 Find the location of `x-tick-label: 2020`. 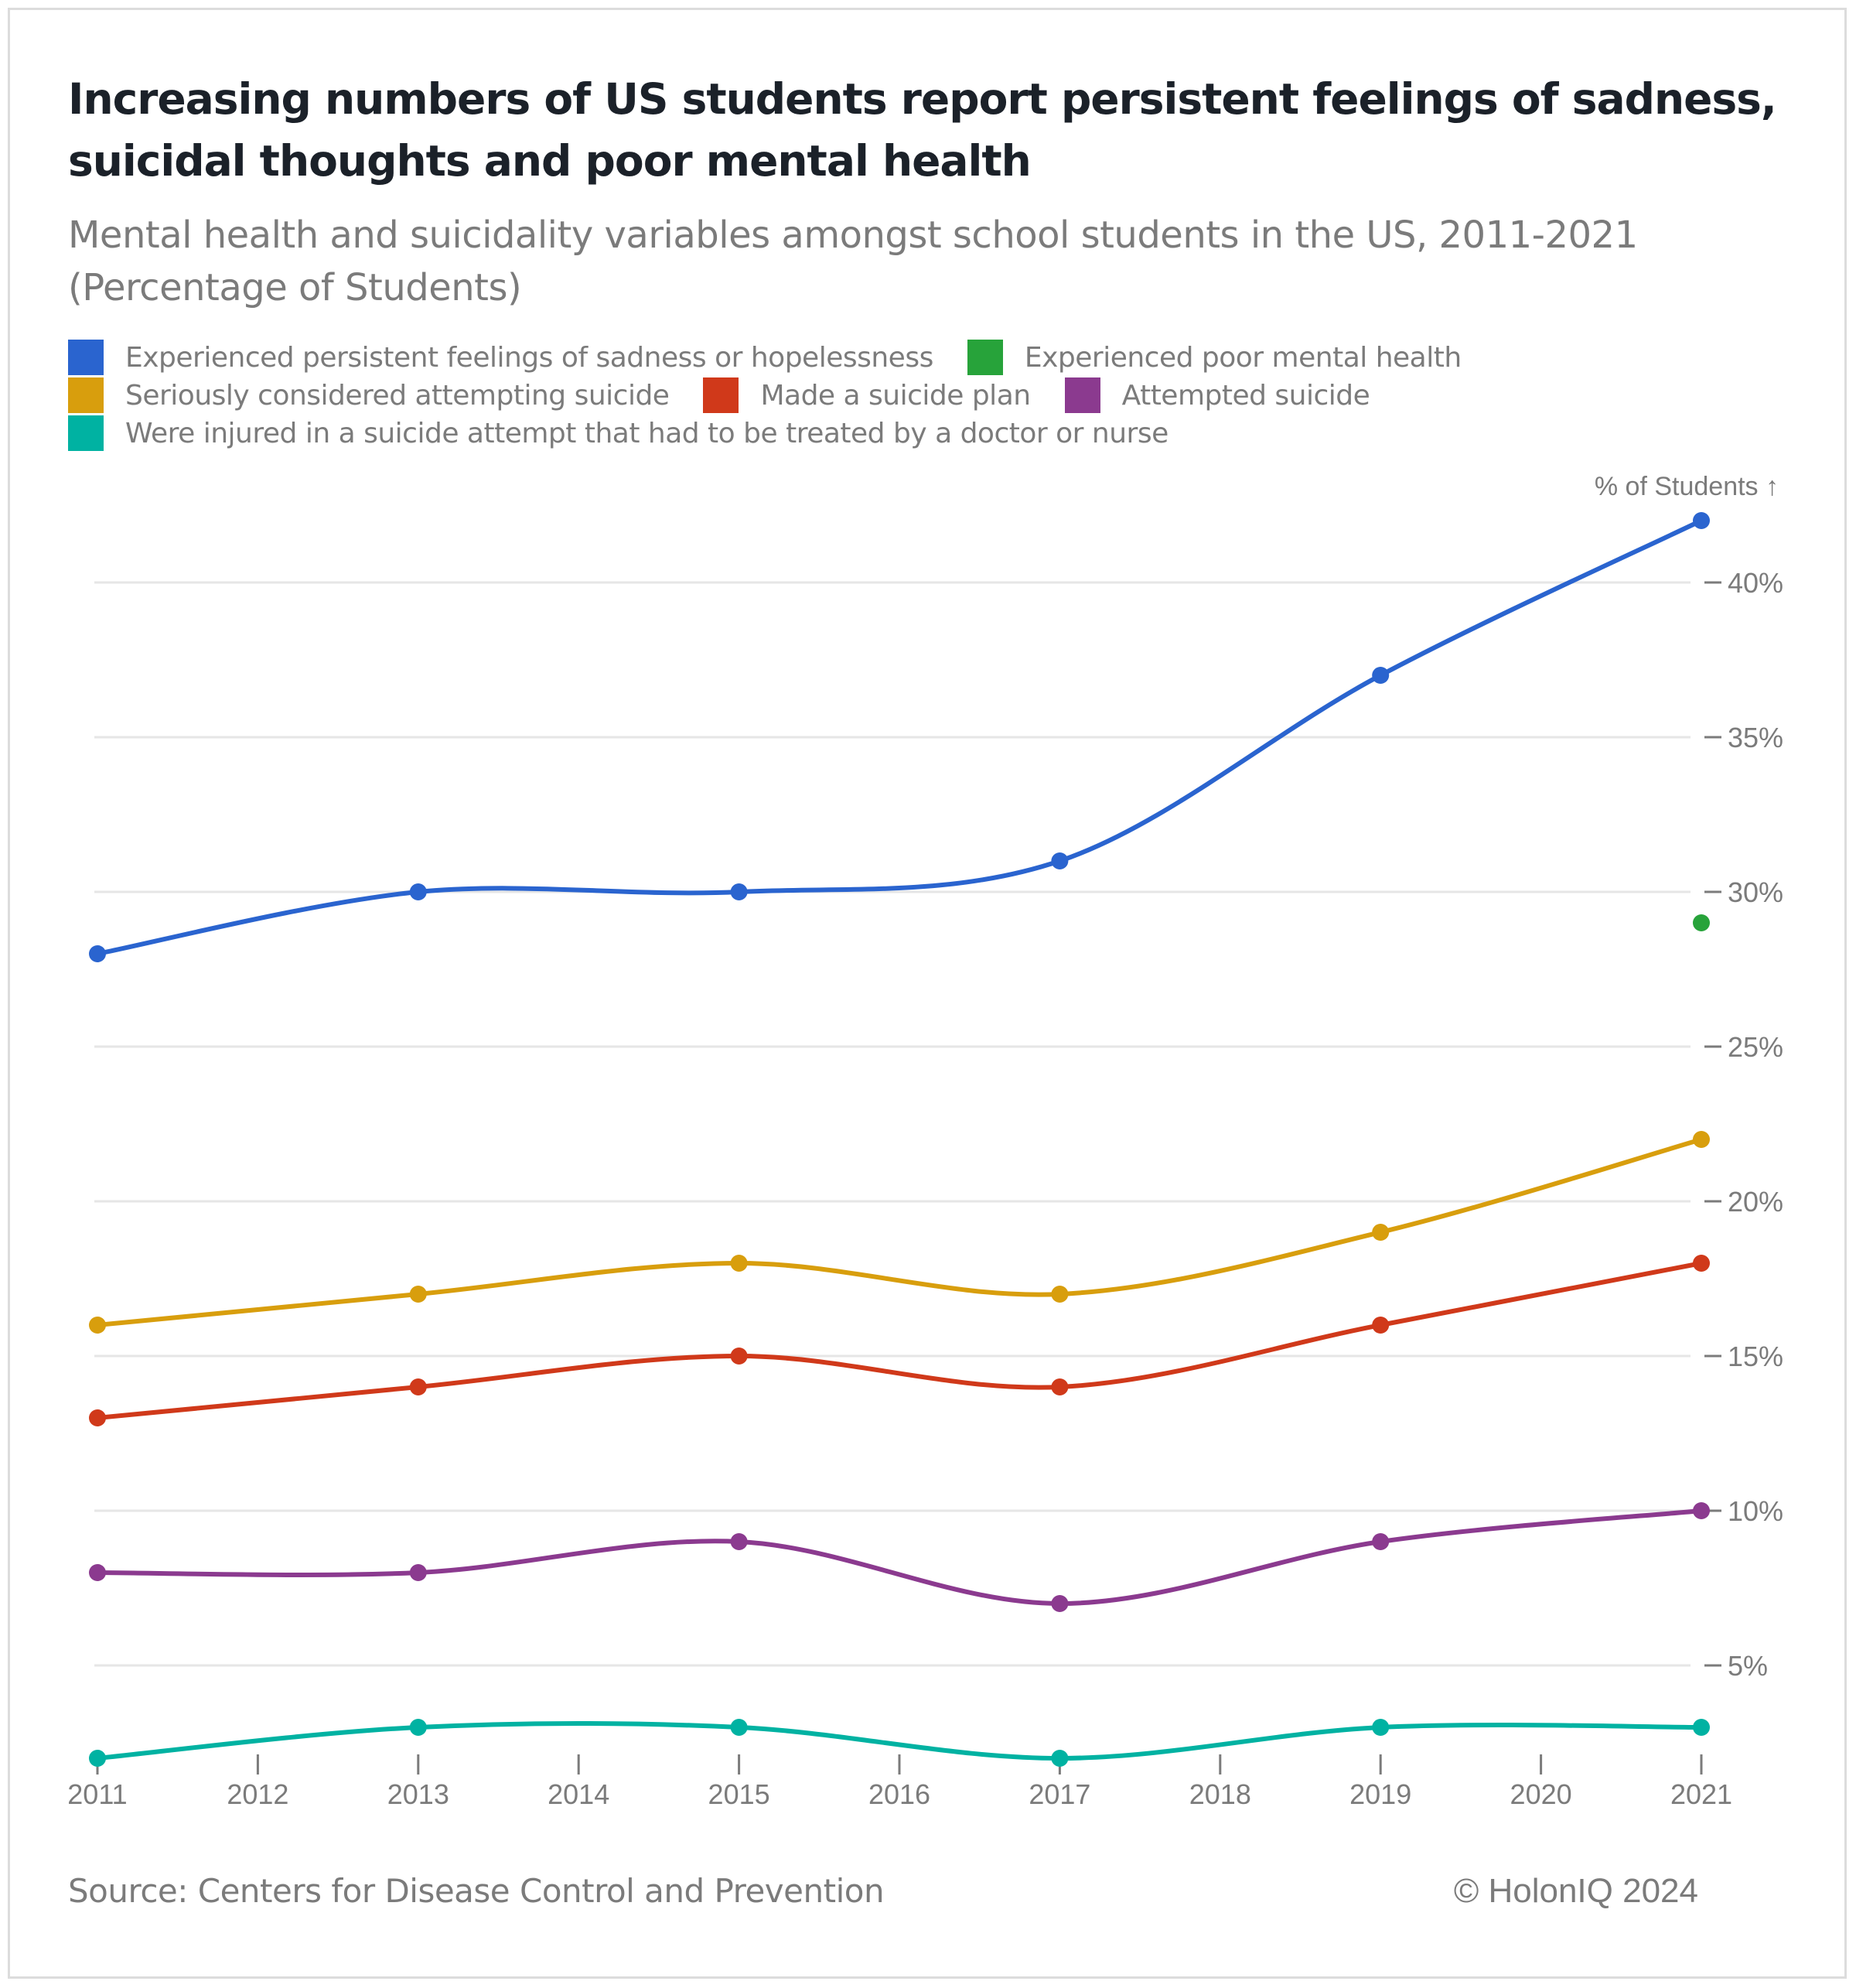

x-tick-label: 2020 is located at coordinates (1541, 1794).